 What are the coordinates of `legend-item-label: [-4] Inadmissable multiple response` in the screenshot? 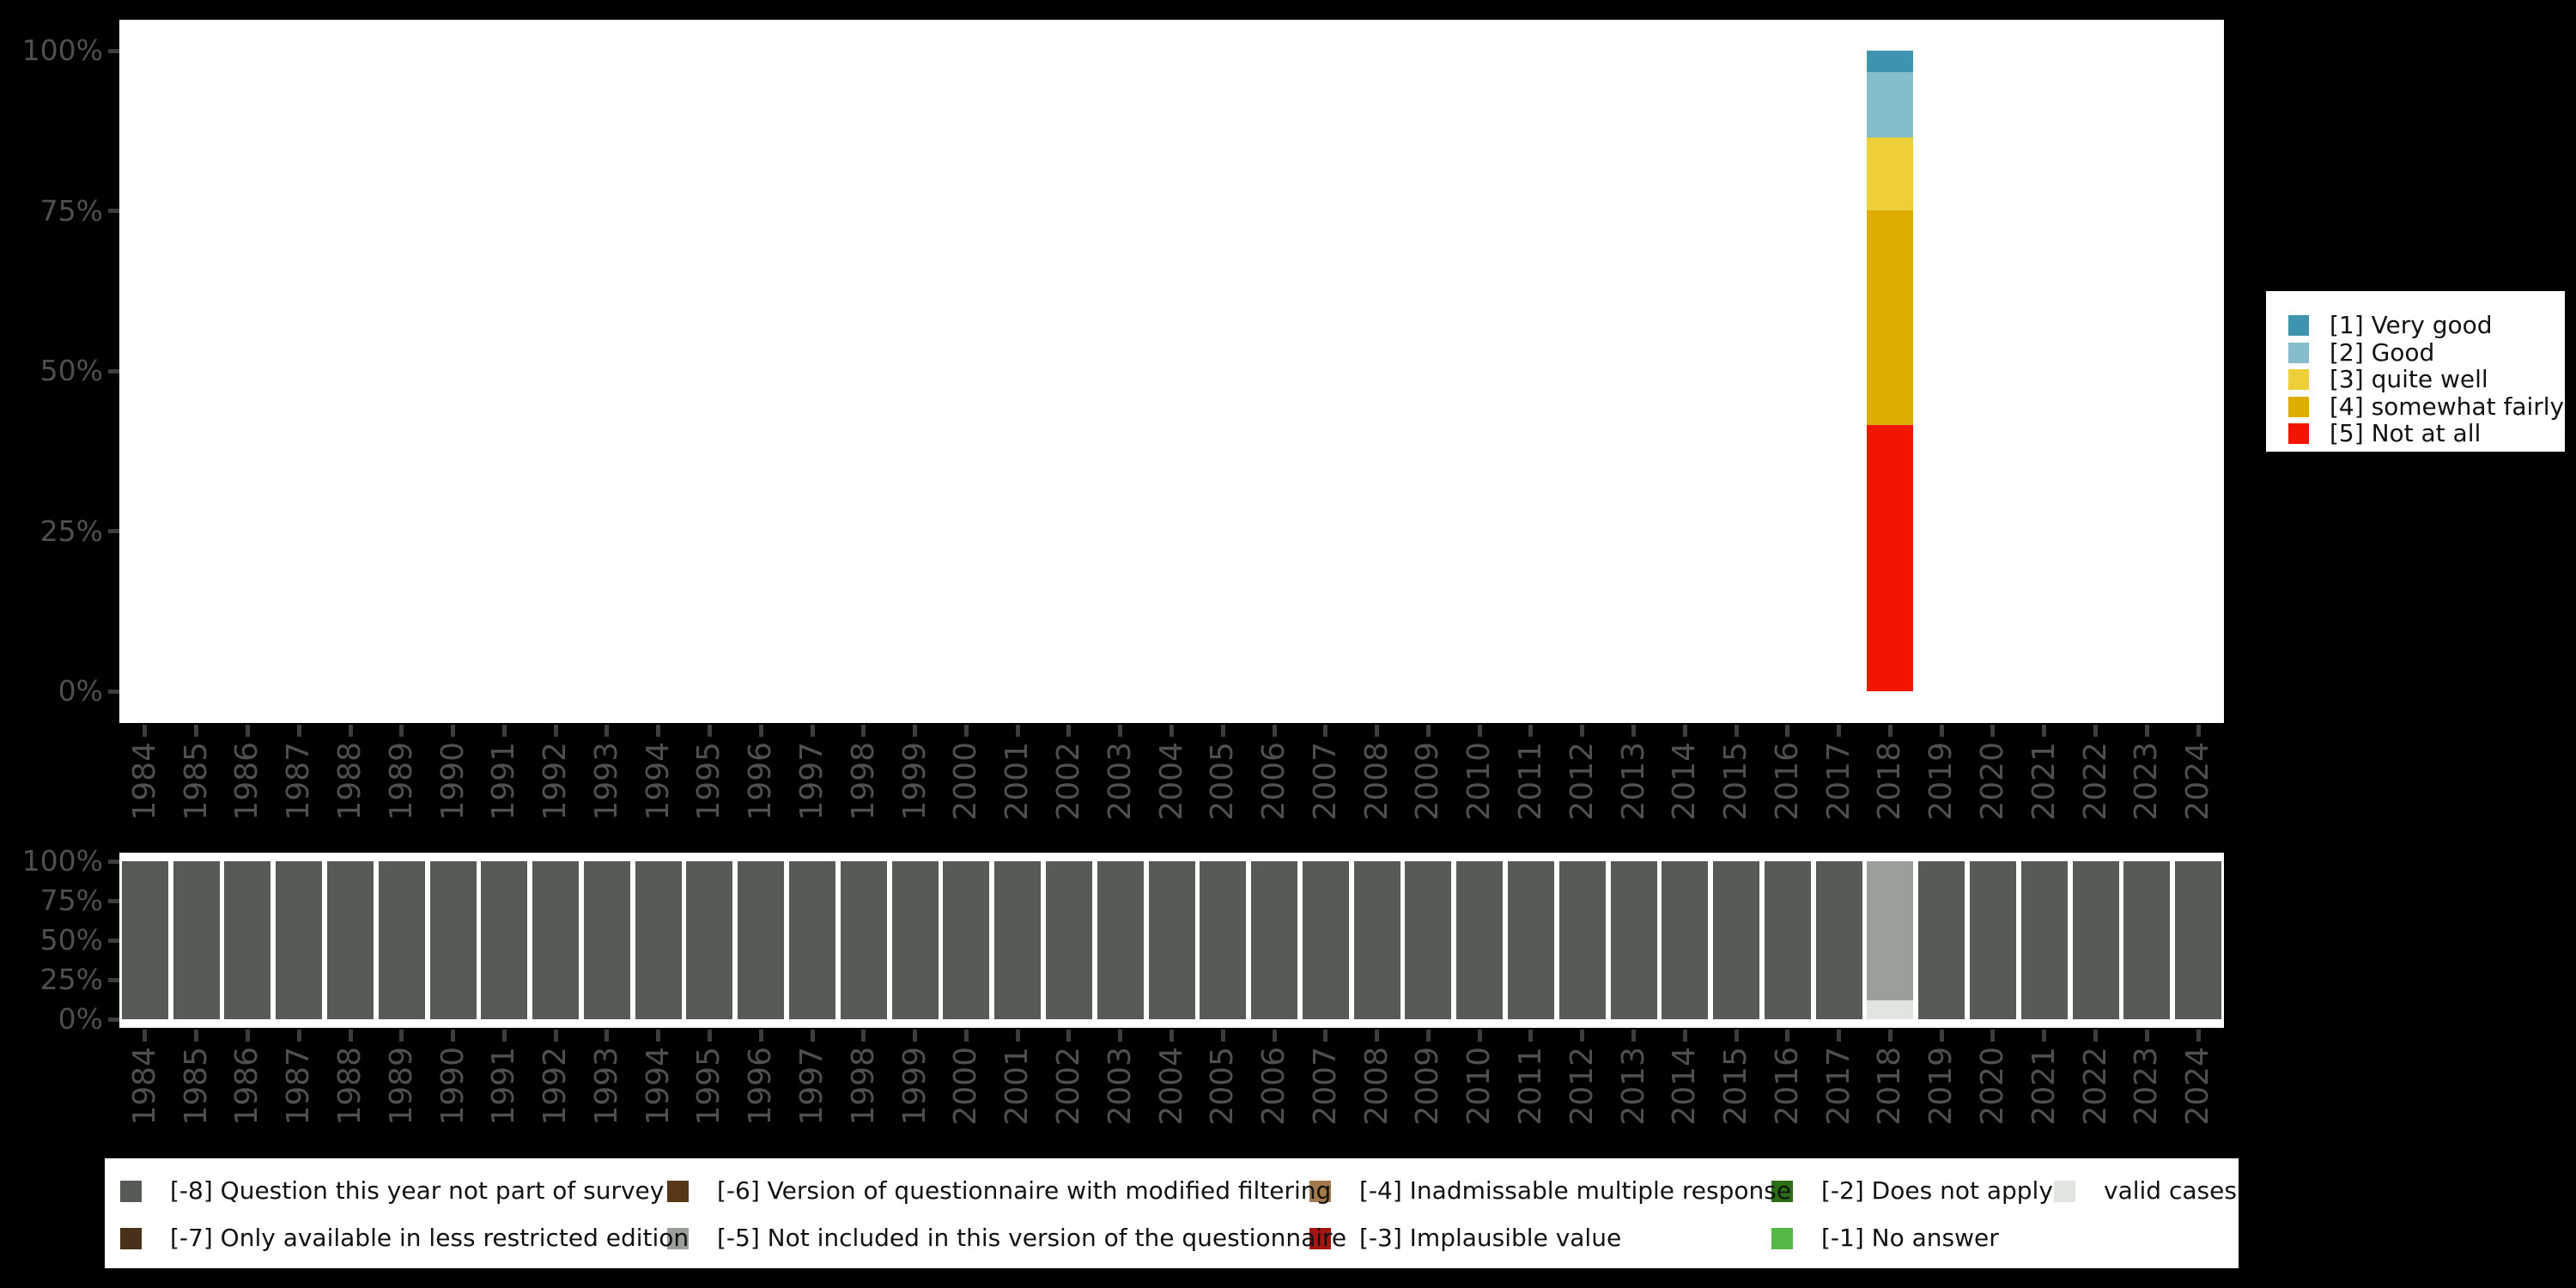 It's located at (1576, 1191).